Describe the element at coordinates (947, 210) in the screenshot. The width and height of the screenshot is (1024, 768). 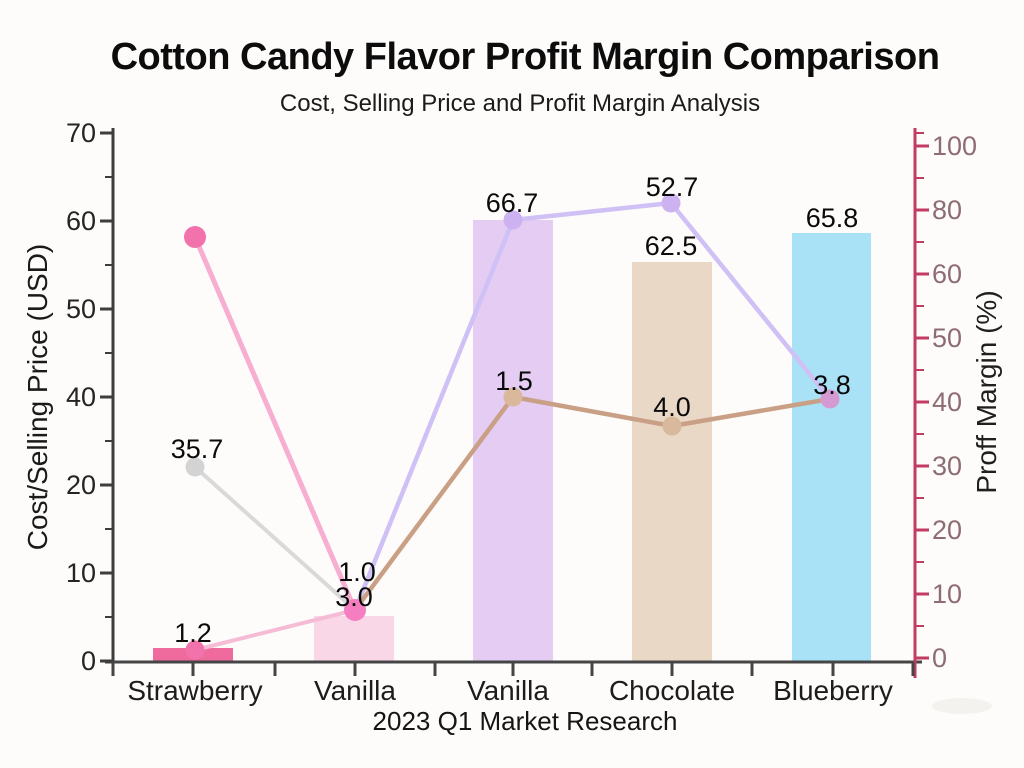
I see `right-axis-tick-label: 80` at that location.